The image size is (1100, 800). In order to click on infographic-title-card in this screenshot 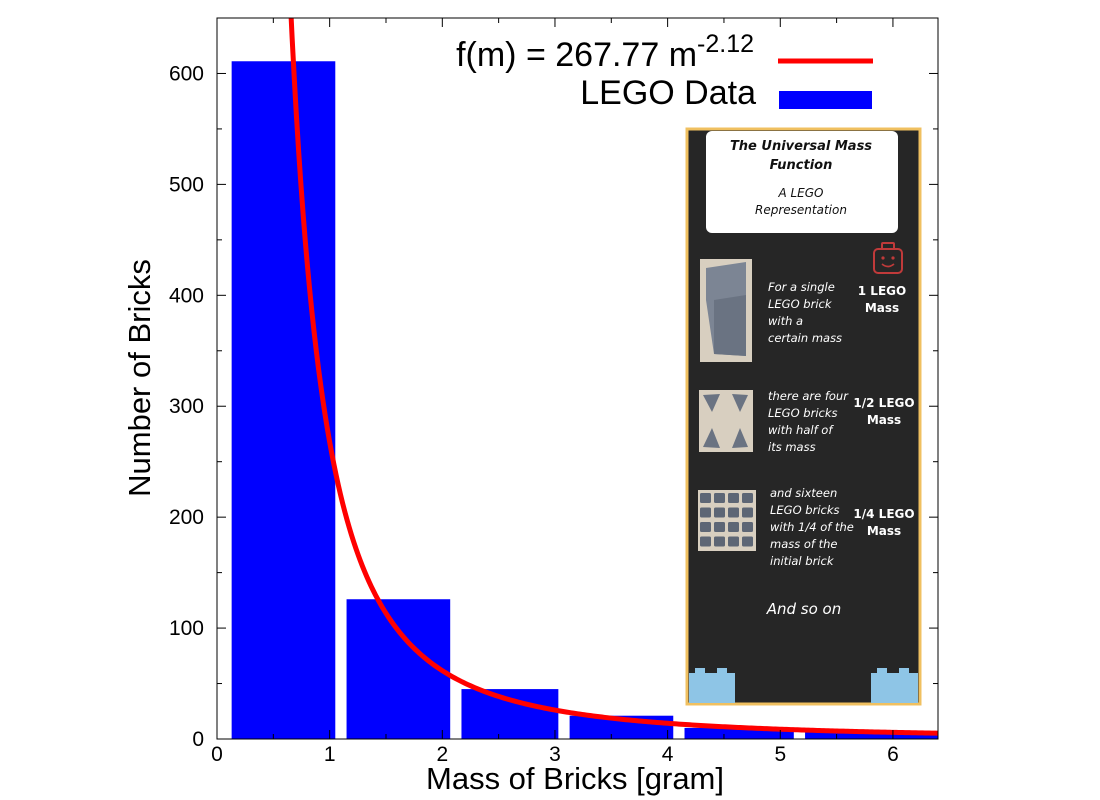, I will do `click(802, 182)`.